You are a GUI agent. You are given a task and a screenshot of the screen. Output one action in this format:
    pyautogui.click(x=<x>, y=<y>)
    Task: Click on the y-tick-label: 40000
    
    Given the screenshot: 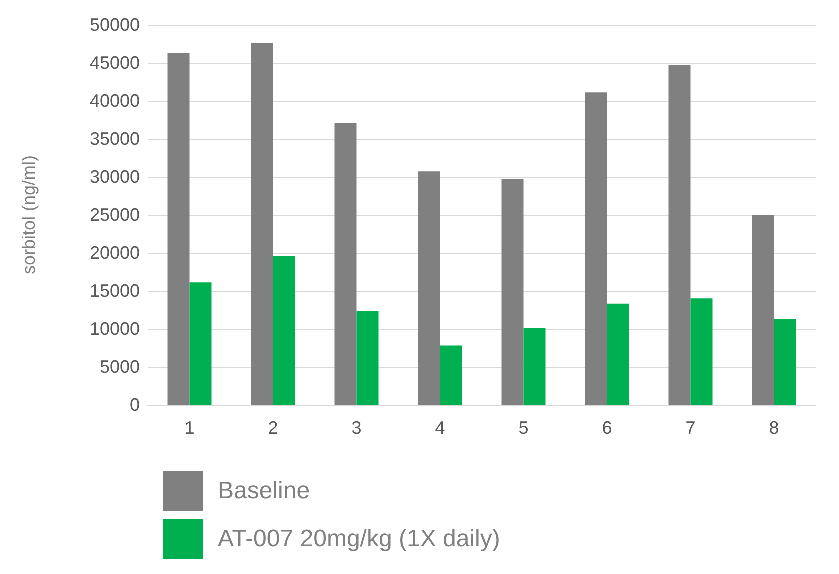 What is the action you would take?
    pyautogui.click(x=115, y=101)
    